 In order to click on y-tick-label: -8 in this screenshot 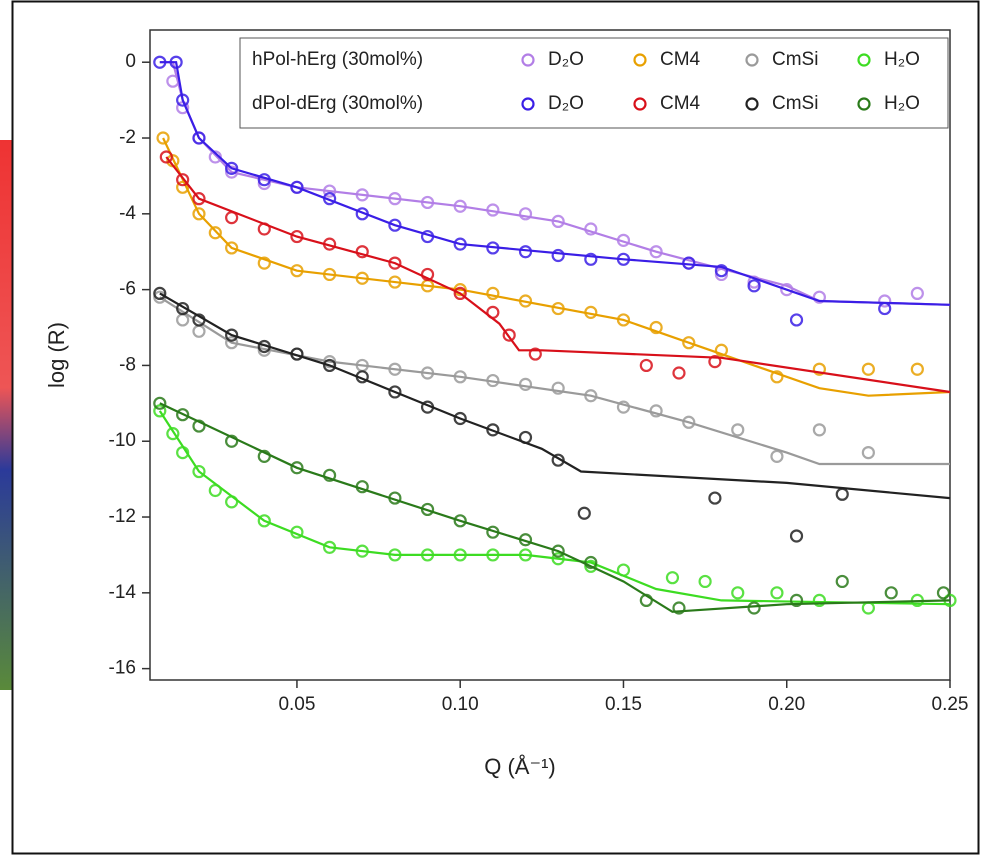, I will do `click(127, 364)`.